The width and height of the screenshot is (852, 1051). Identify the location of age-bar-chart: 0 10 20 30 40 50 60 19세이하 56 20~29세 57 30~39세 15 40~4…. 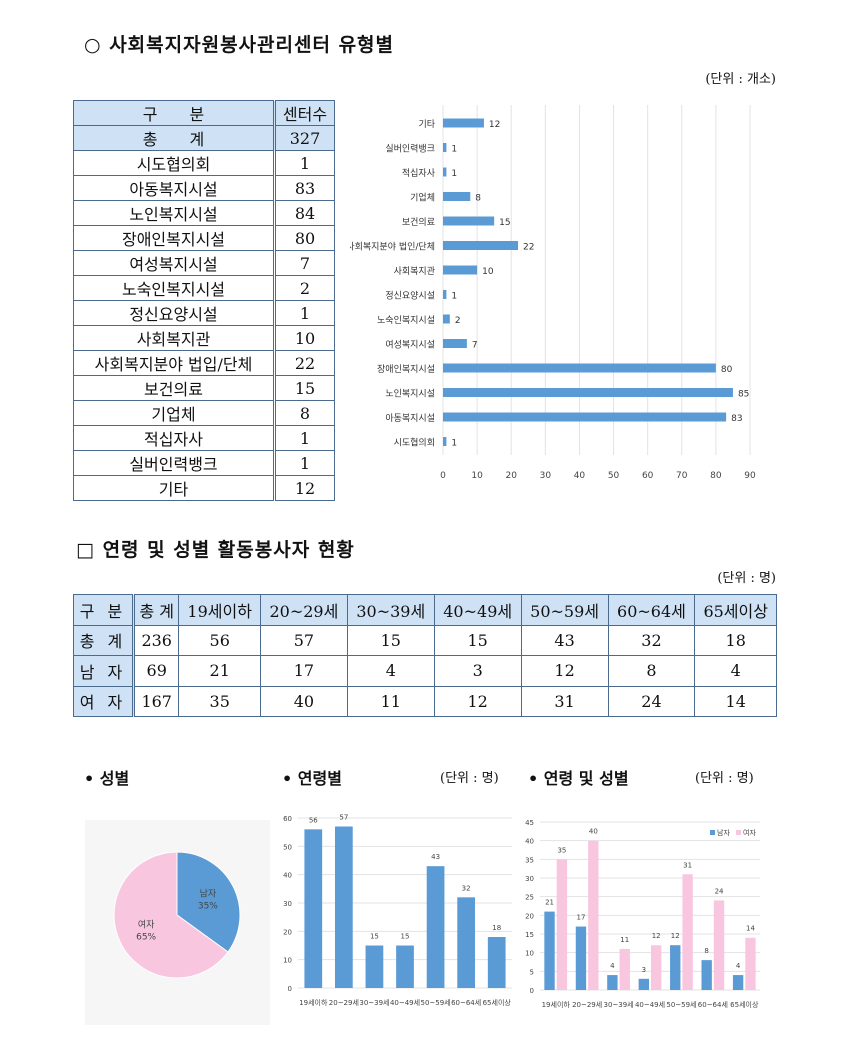
(397, 910).